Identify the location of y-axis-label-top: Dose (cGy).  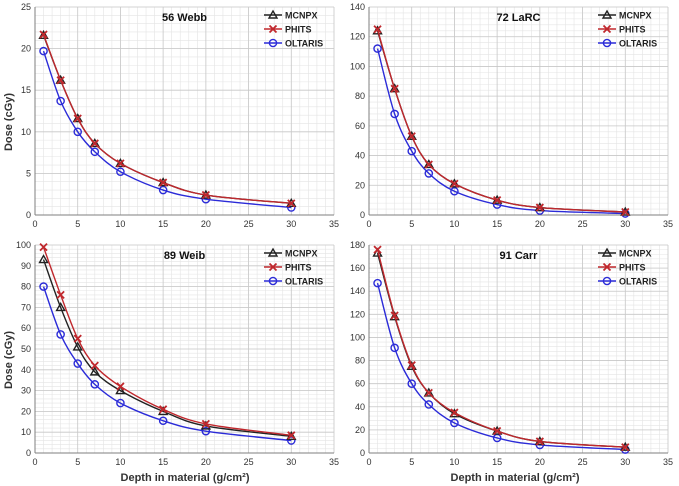
(9, 122).